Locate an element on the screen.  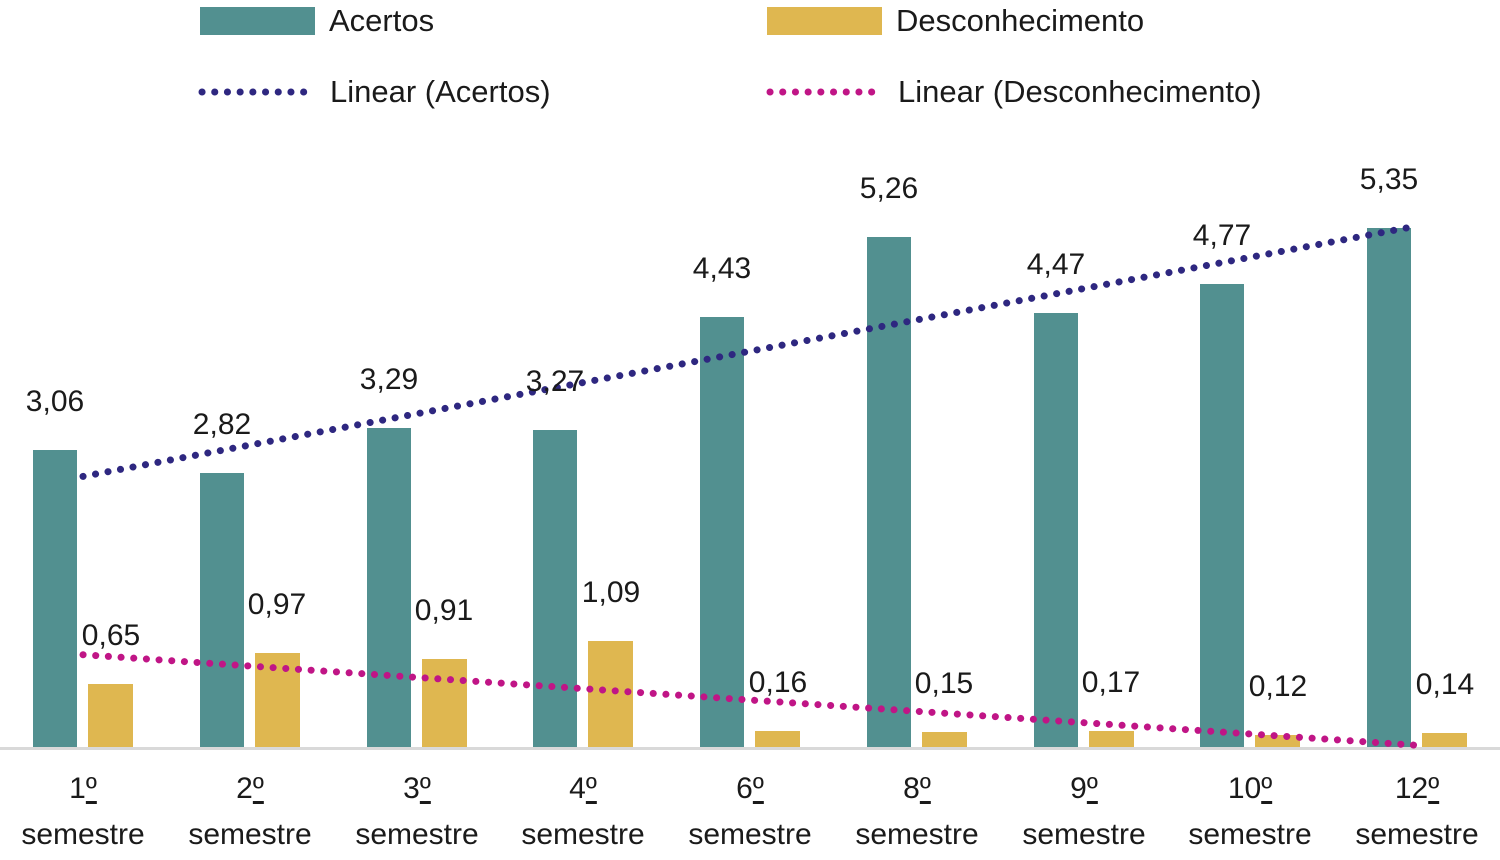
x-axis-label-3: 3º semestre is located at coordinates (417, 811).